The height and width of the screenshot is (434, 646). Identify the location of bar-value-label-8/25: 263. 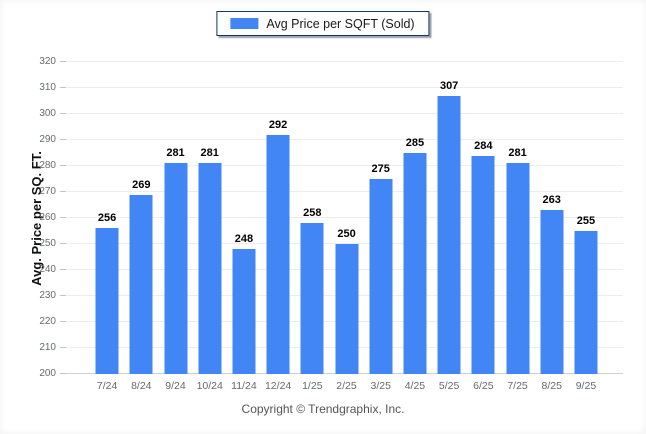
(551, 200).